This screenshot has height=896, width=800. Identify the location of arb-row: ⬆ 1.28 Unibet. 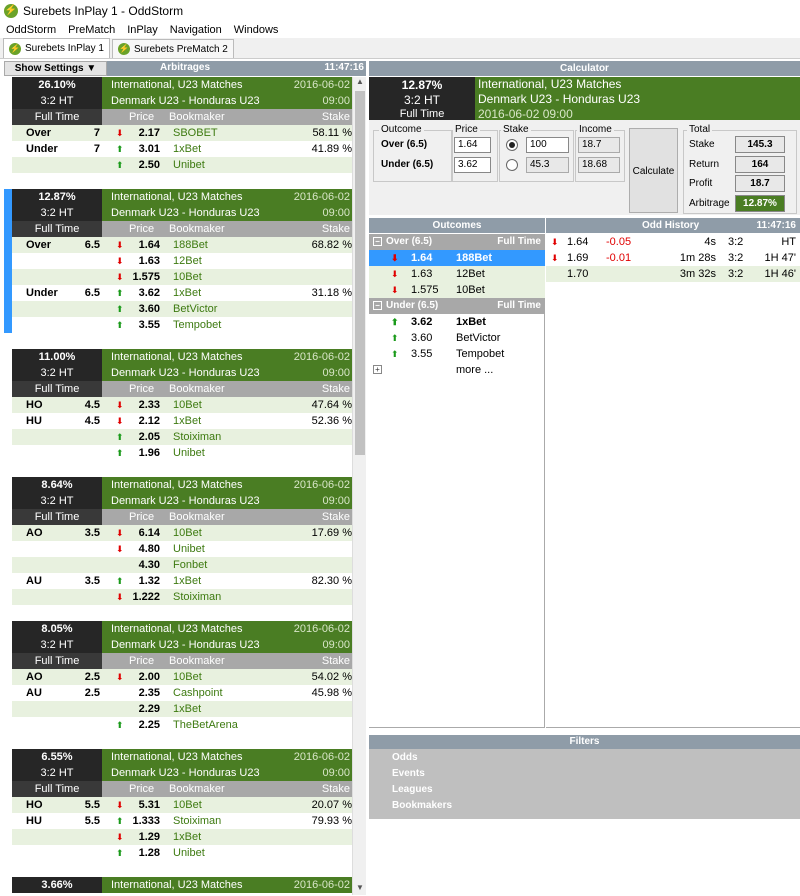
(182, 853).